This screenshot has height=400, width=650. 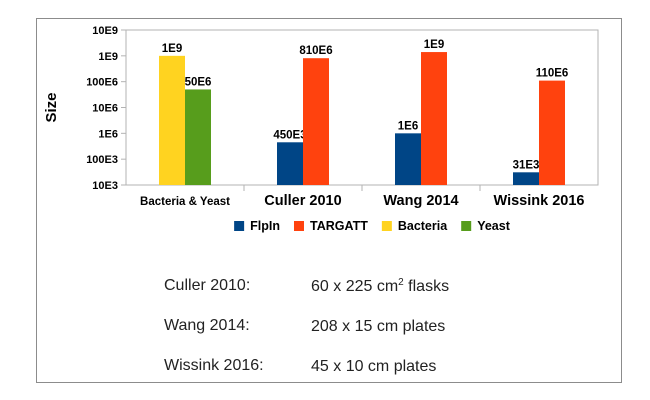 What do you see at coordinates (298, 226) in the screenshot?
I see `legend-swatch-targatt` at bounding box center [298, 226].